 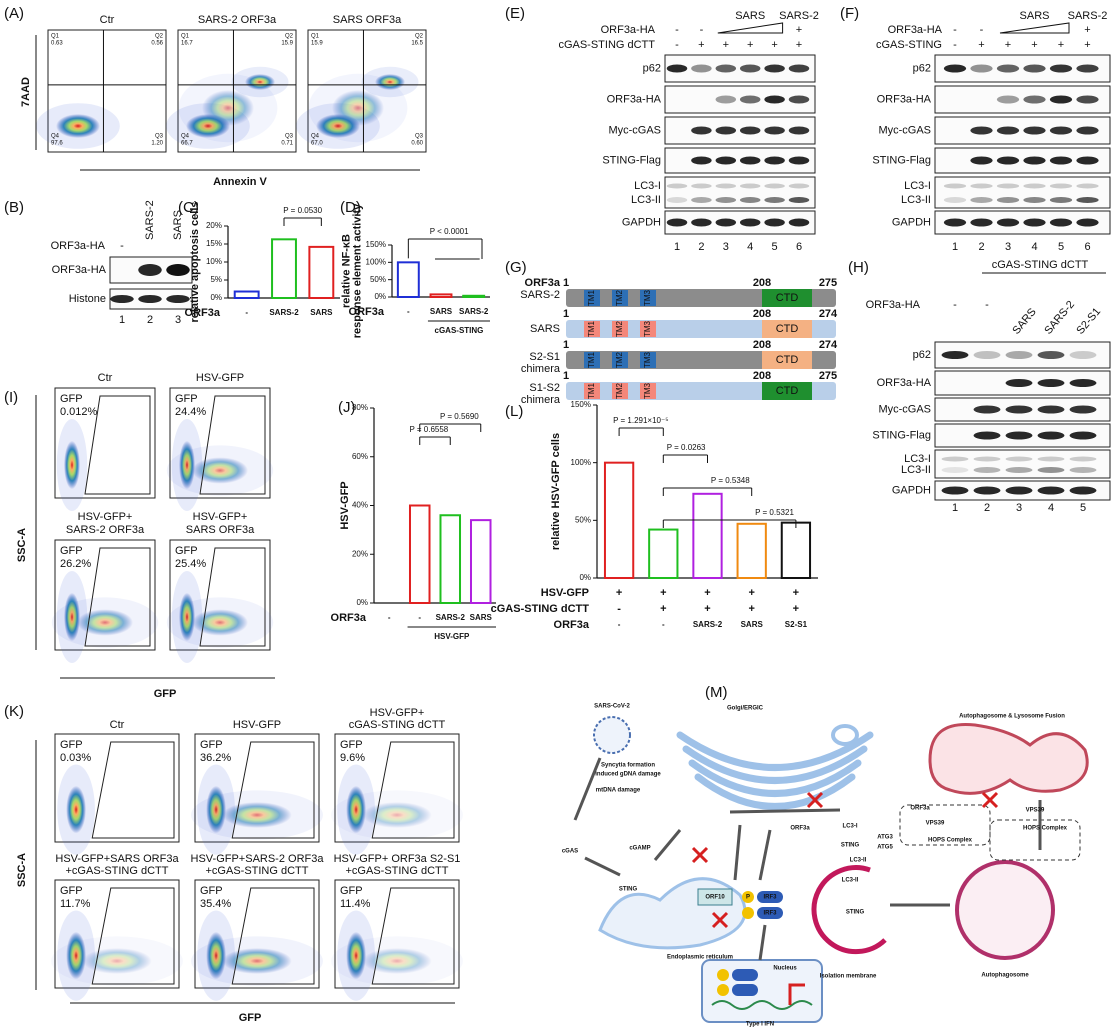 What do you see at coordinates (360, 456) in the screenshot?
I see `y-tick-label: 60%` at bounding box center [360, 456].